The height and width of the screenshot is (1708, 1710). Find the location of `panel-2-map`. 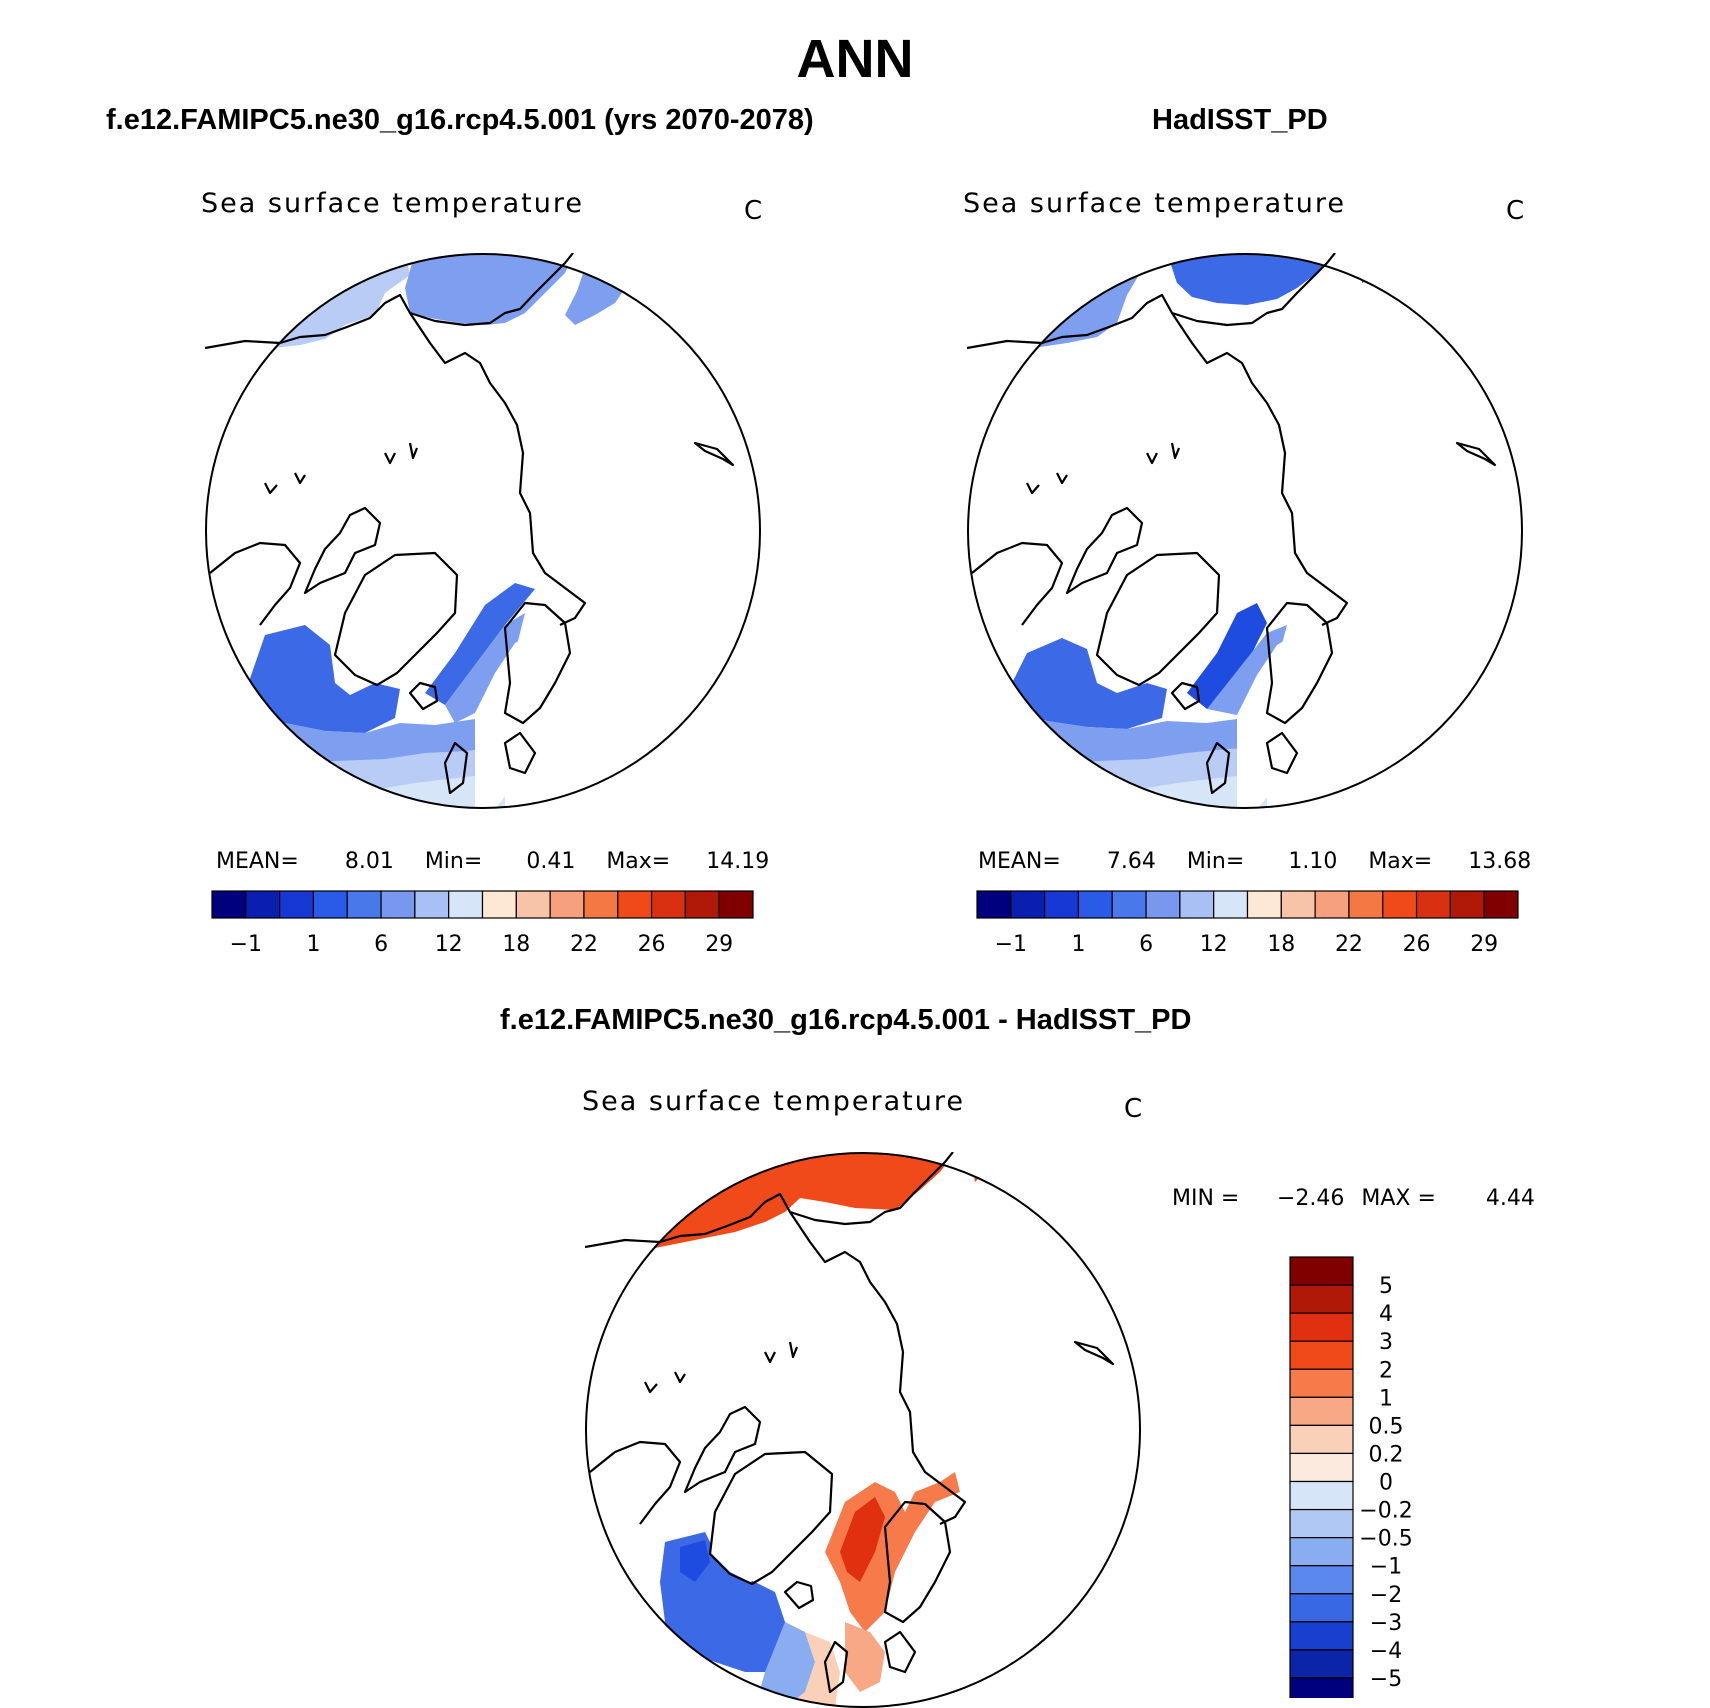

panel-2-map is located at coordinates (1245, 531).